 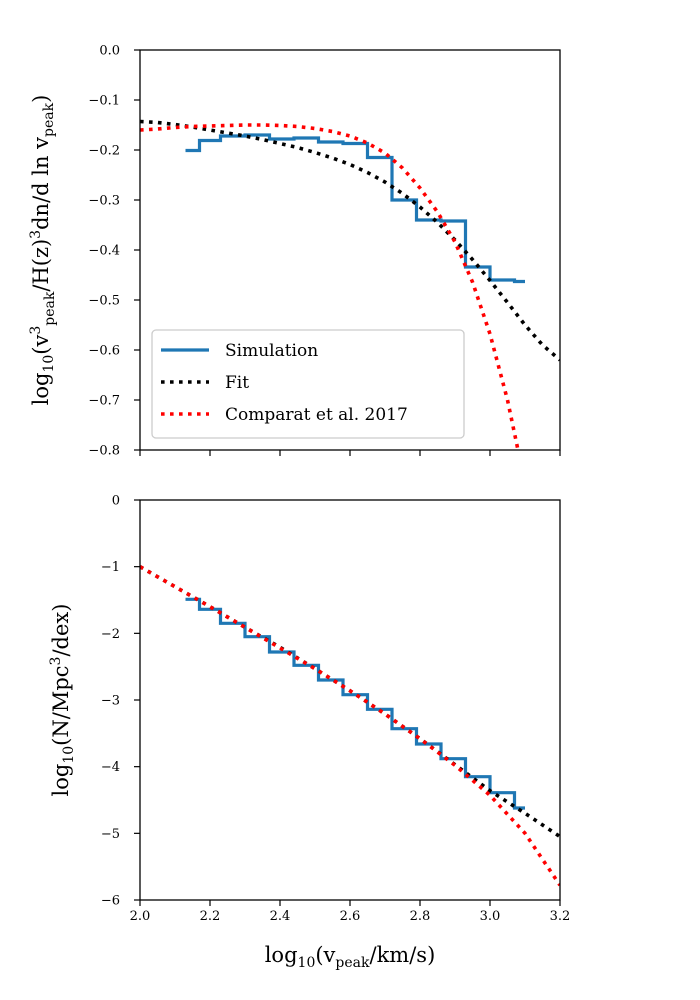 What do you see at coordinates (110, 901) in the screenshot?
I see `y-tick-label: −6` at bounding box center [110, 901].